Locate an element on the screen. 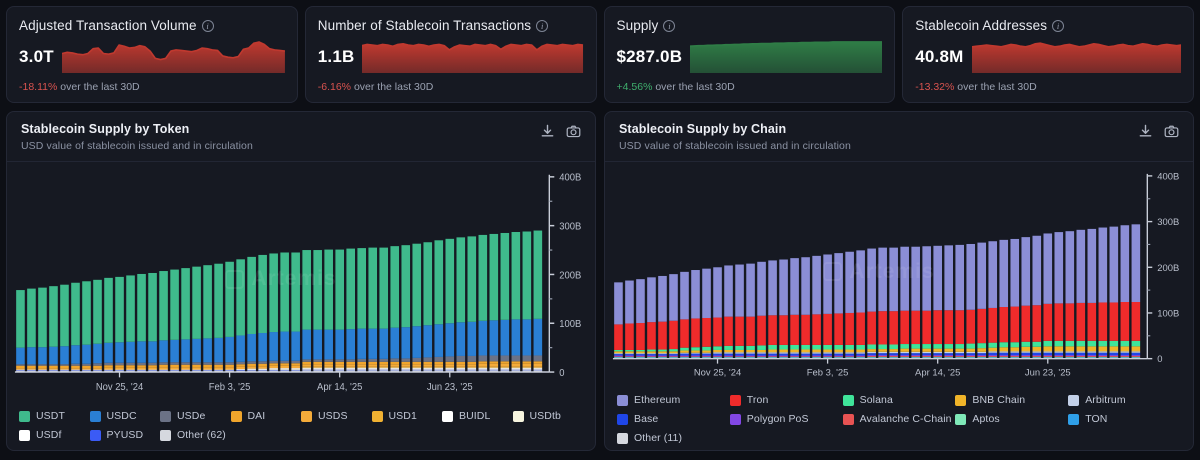  legend-label: USDS is located at coordinates (333, 416).